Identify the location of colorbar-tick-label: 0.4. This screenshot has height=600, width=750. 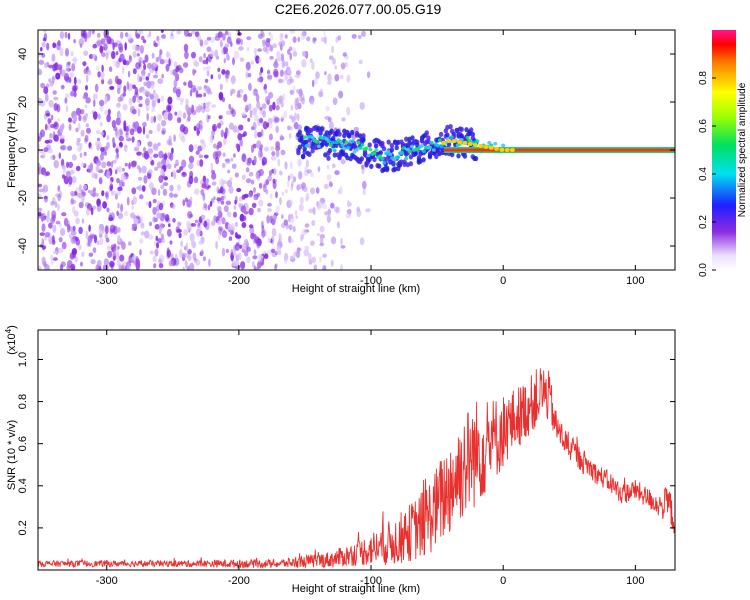
(703, 174).